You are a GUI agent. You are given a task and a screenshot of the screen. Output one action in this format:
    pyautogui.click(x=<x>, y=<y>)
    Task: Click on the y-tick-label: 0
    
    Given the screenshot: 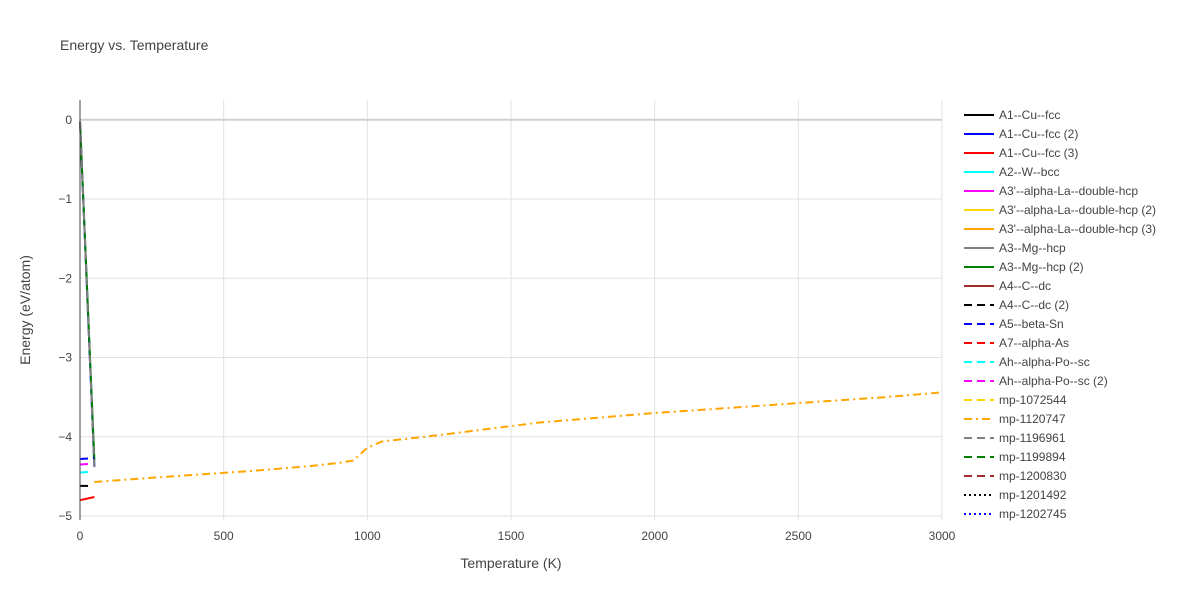 What is the action you would take?
    pyautogui.click(x=68, y=120)
    